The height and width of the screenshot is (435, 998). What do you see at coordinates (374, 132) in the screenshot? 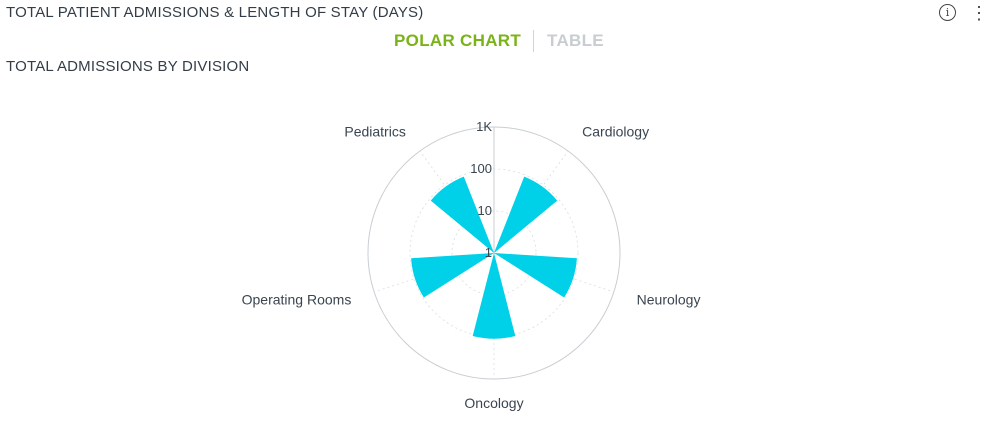
I see `category-label: Pediatrics` at bounding box center [374, 132].